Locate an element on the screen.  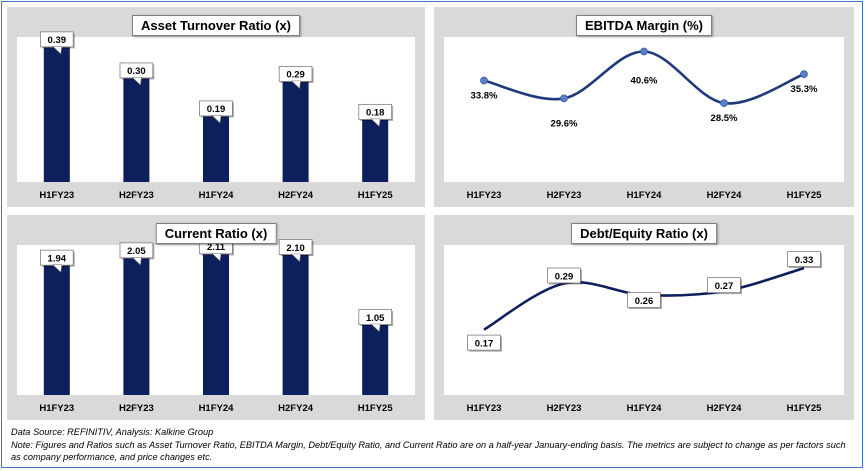
data-label-text: 0.19 is located at coordinates (216, 109).